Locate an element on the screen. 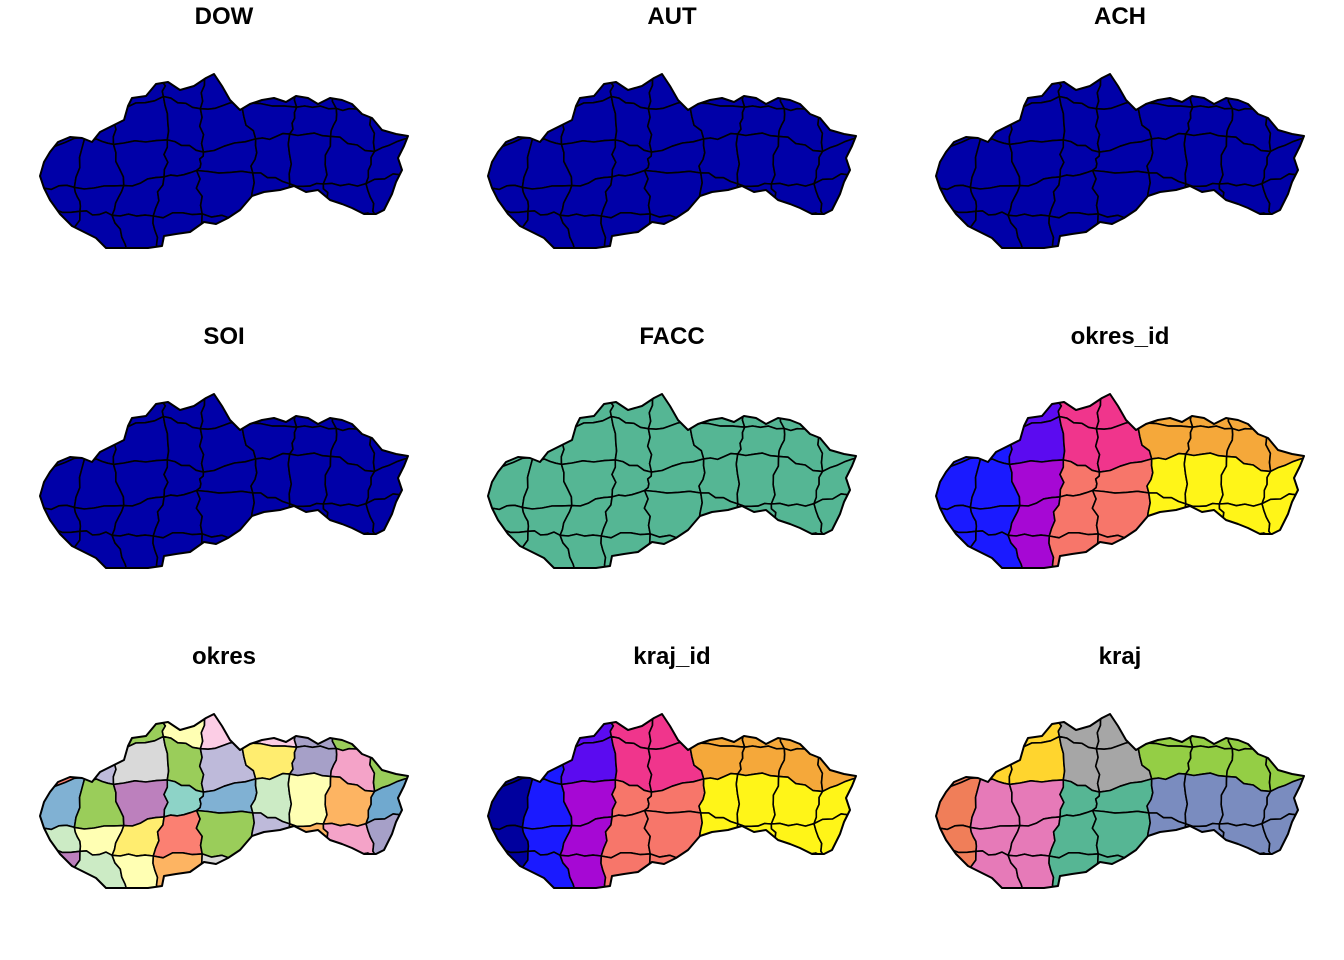  districts-okres-id is located at coordinates (1120, 481).